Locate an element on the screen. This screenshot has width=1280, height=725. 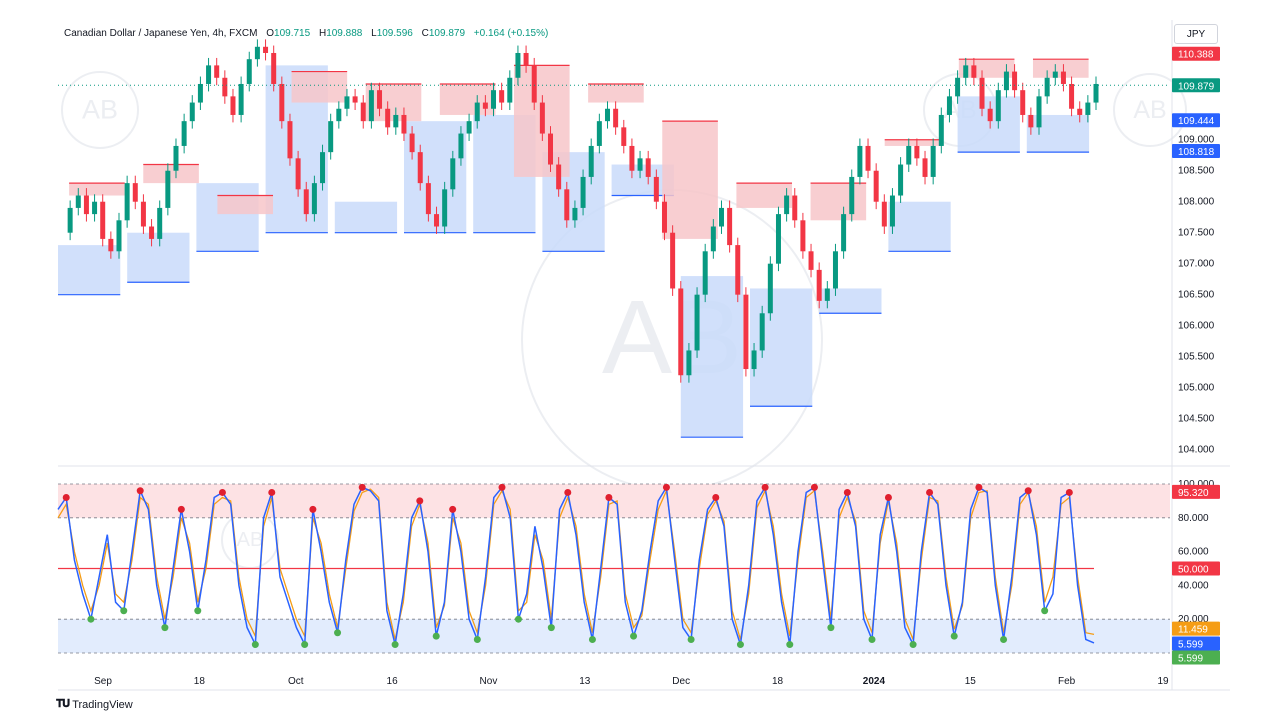
price-tick-label: 107.000 is located at coordinates (1196, 264).